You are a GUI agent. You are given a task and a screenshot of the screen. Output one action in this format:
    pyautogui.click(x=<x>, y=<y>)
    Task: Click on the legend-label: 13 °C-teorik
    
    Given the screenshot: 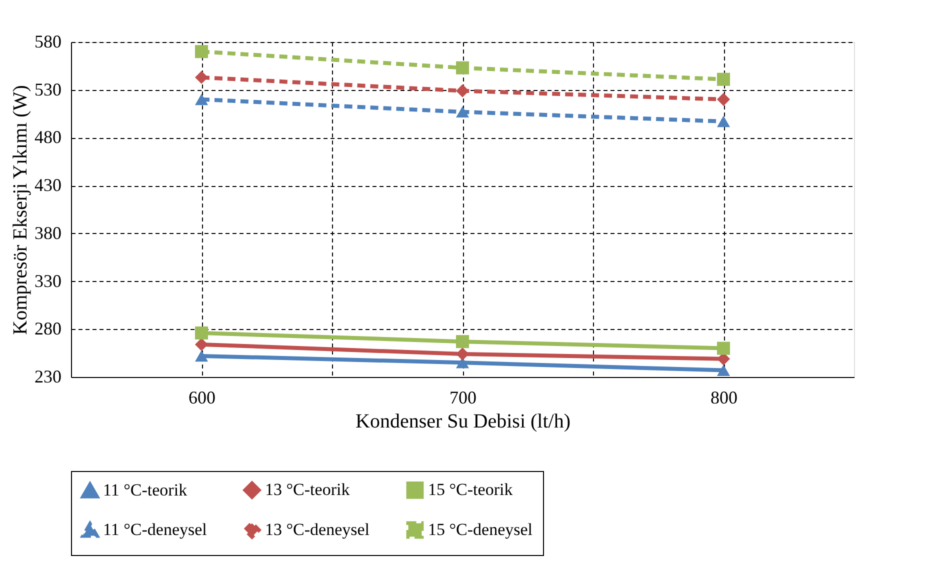 What is the action you would take?
    pyautogui.click(x=307, y=490)
    